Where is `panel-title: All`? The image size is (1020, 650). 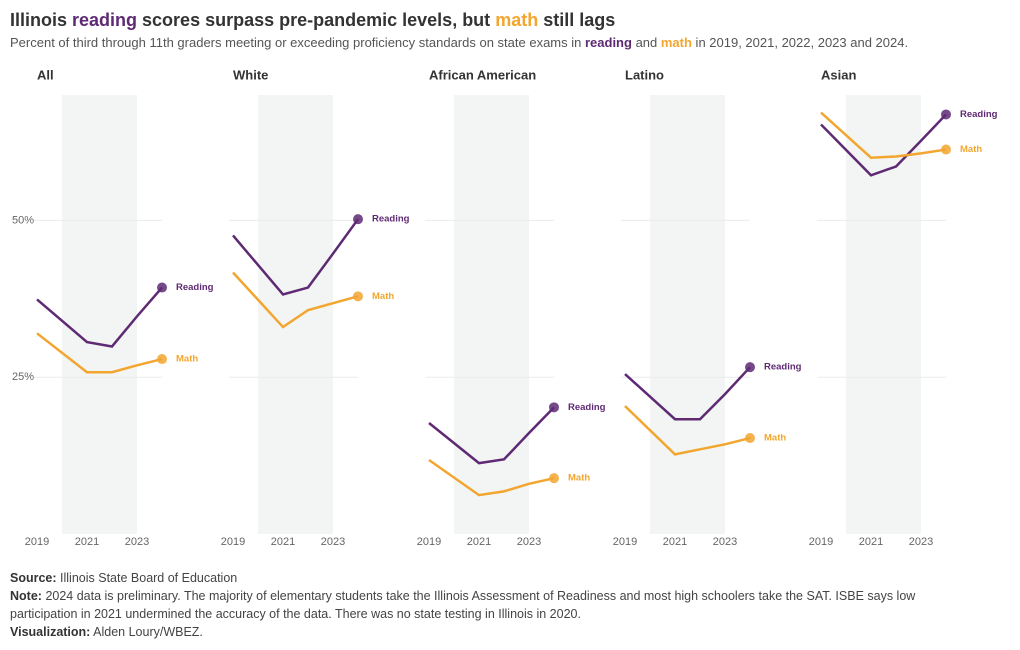 panel-title: All is located at coordinates (45, 74).